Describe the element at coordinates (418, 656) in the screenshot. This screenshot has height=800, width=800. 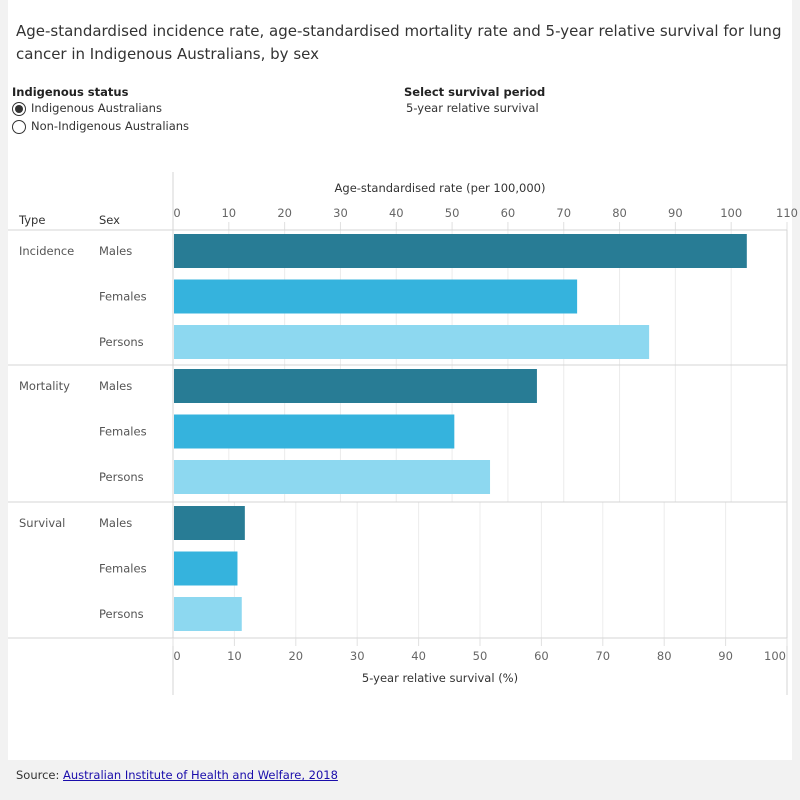
I see `bottom-axis-tick-label: 40` at that location.